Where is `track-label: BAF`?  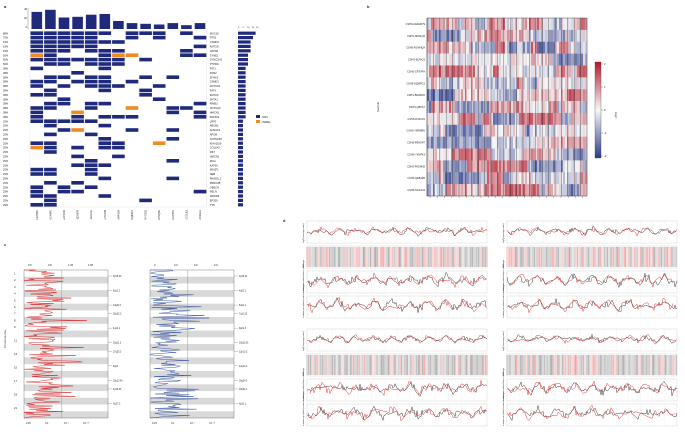
track-label: BAF is located at coordinates (503, 265).